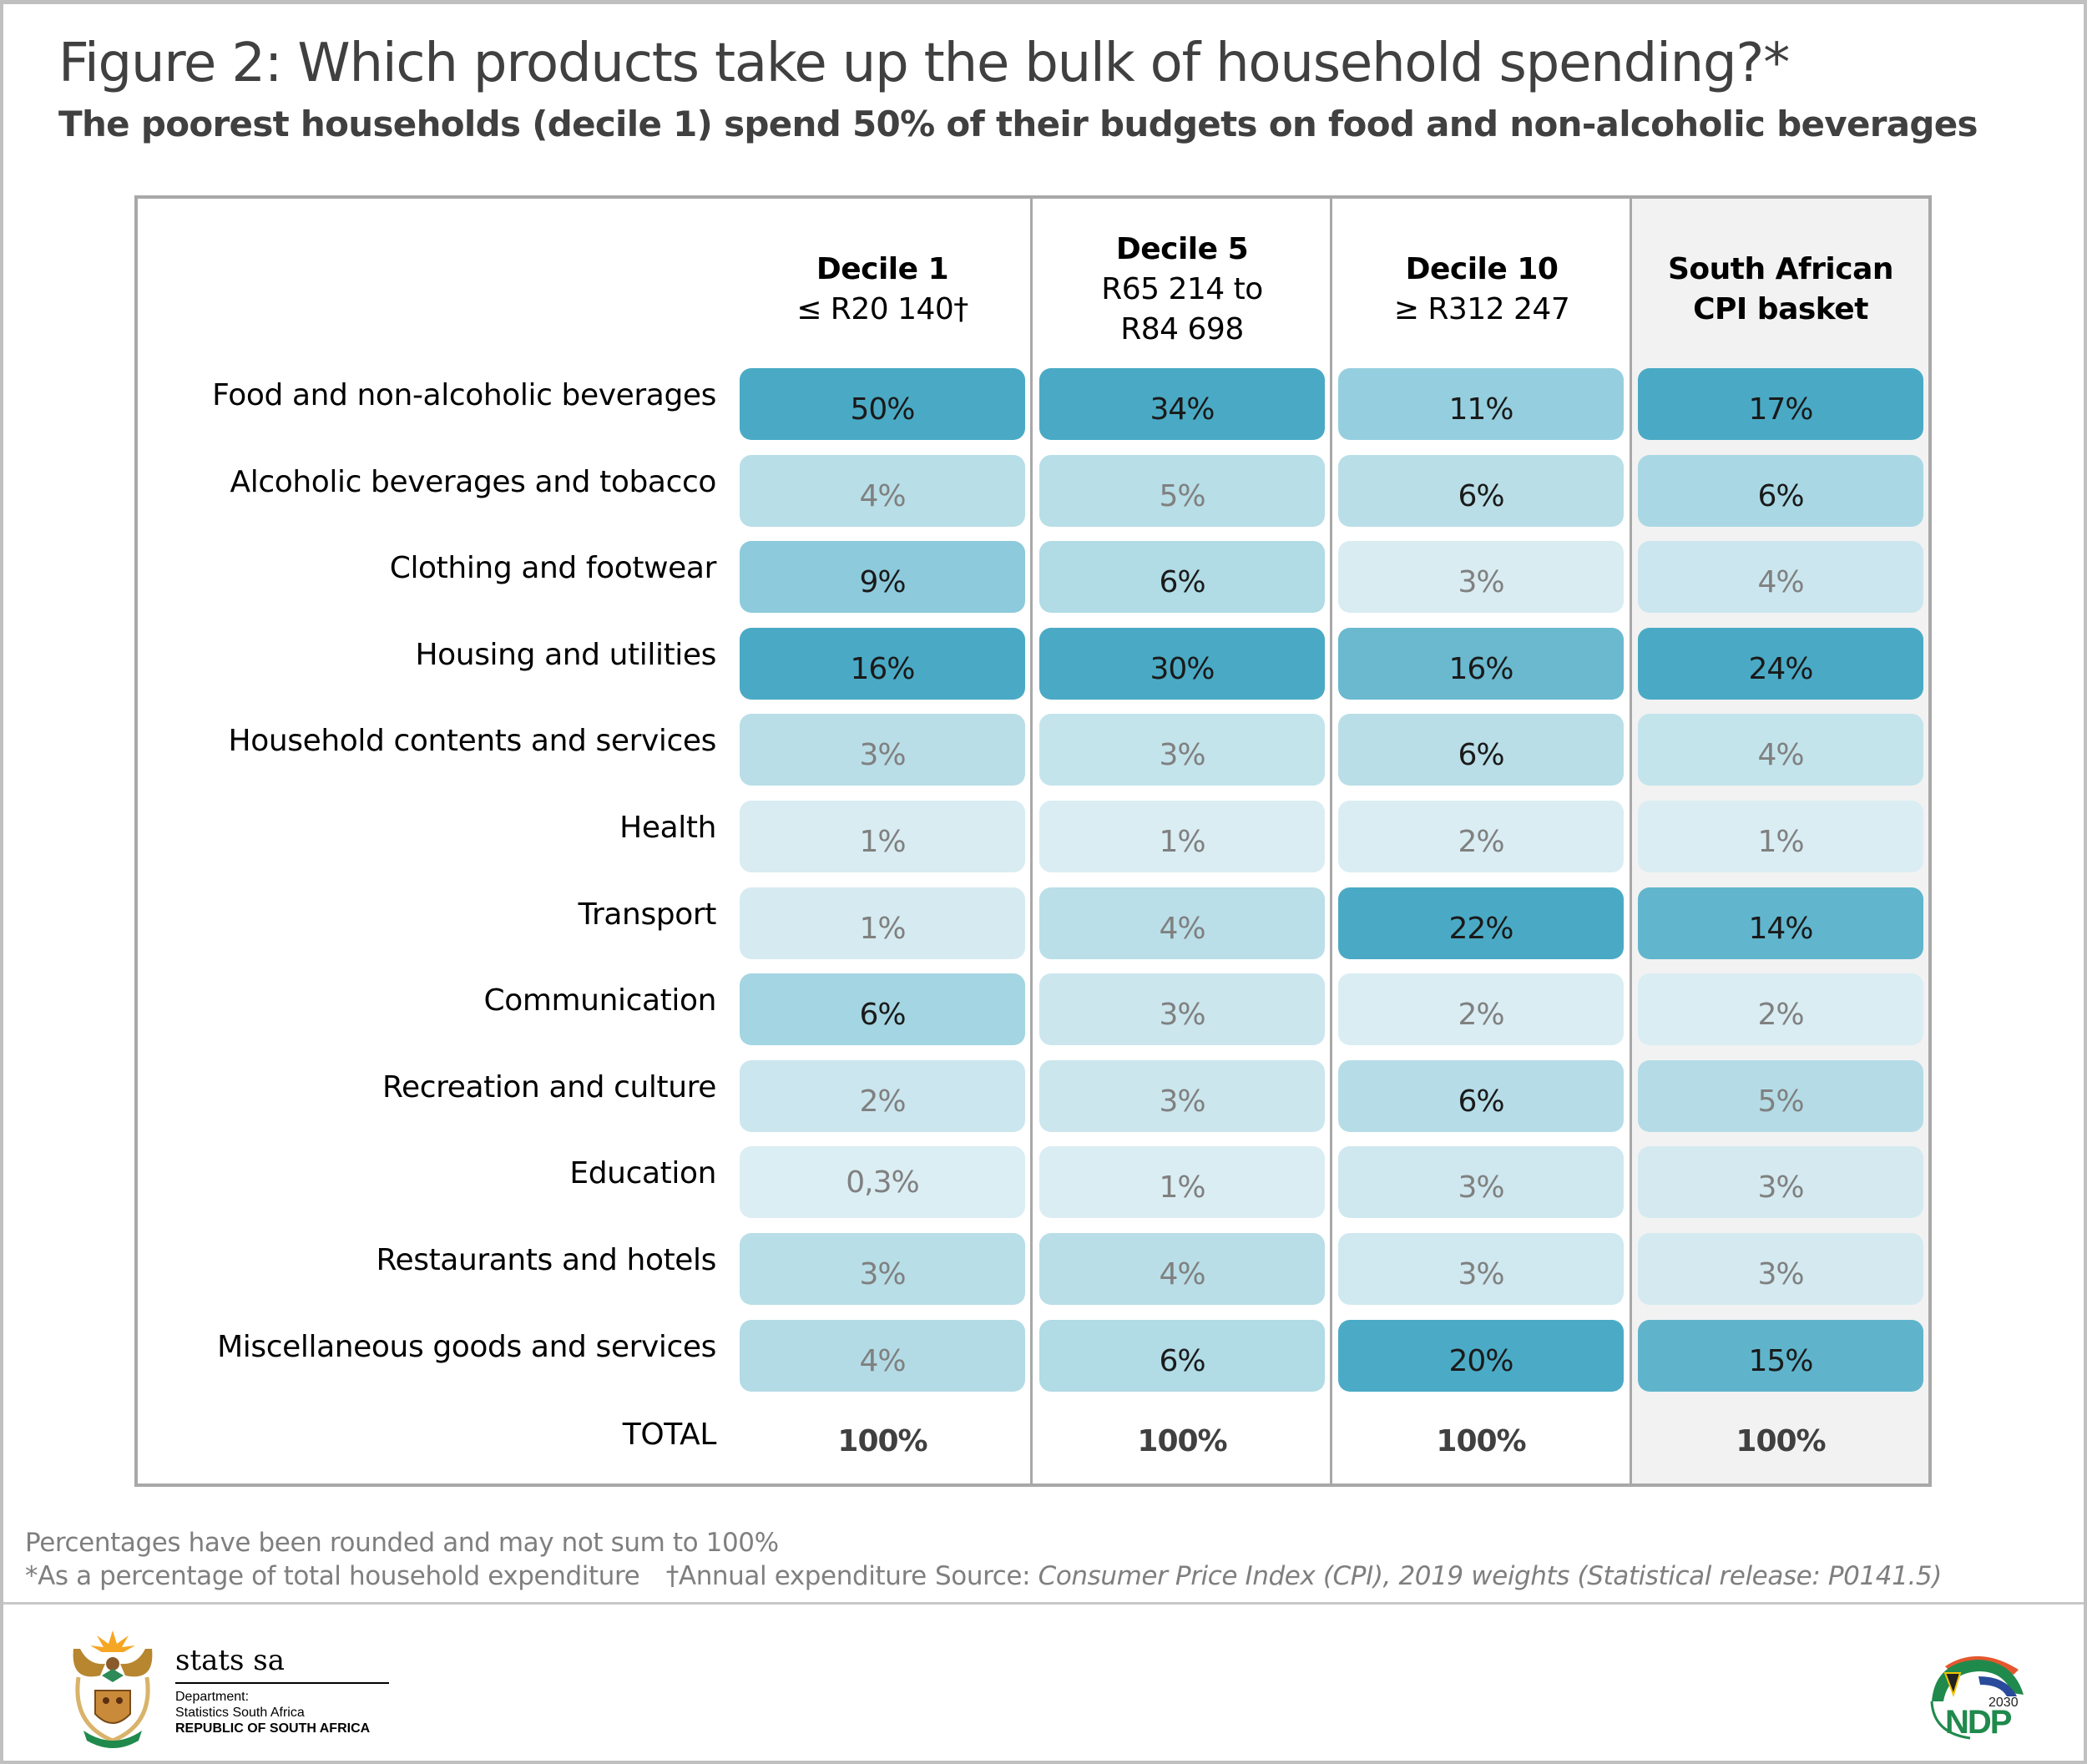  I want to click on cell-value: 22%, so click(1480, 928).